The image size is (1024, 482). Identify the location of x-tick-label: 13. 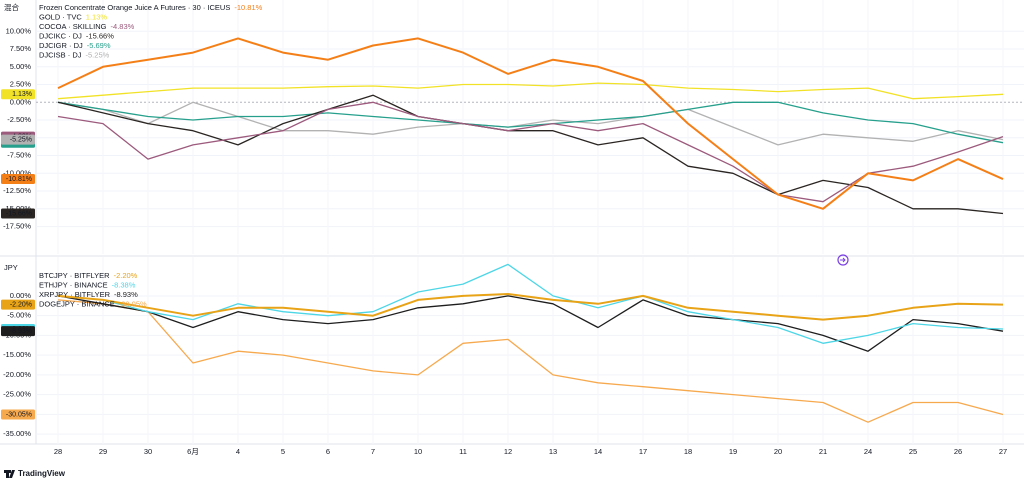
(553, 451).